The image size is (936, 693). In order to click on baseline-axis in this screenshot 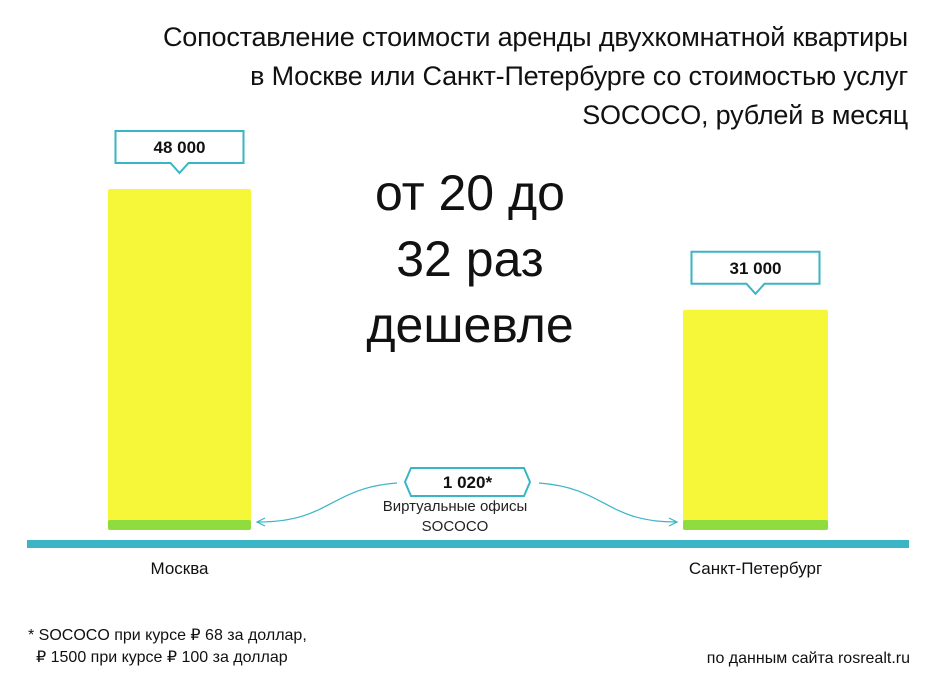, I will do `click(468, 544)`.